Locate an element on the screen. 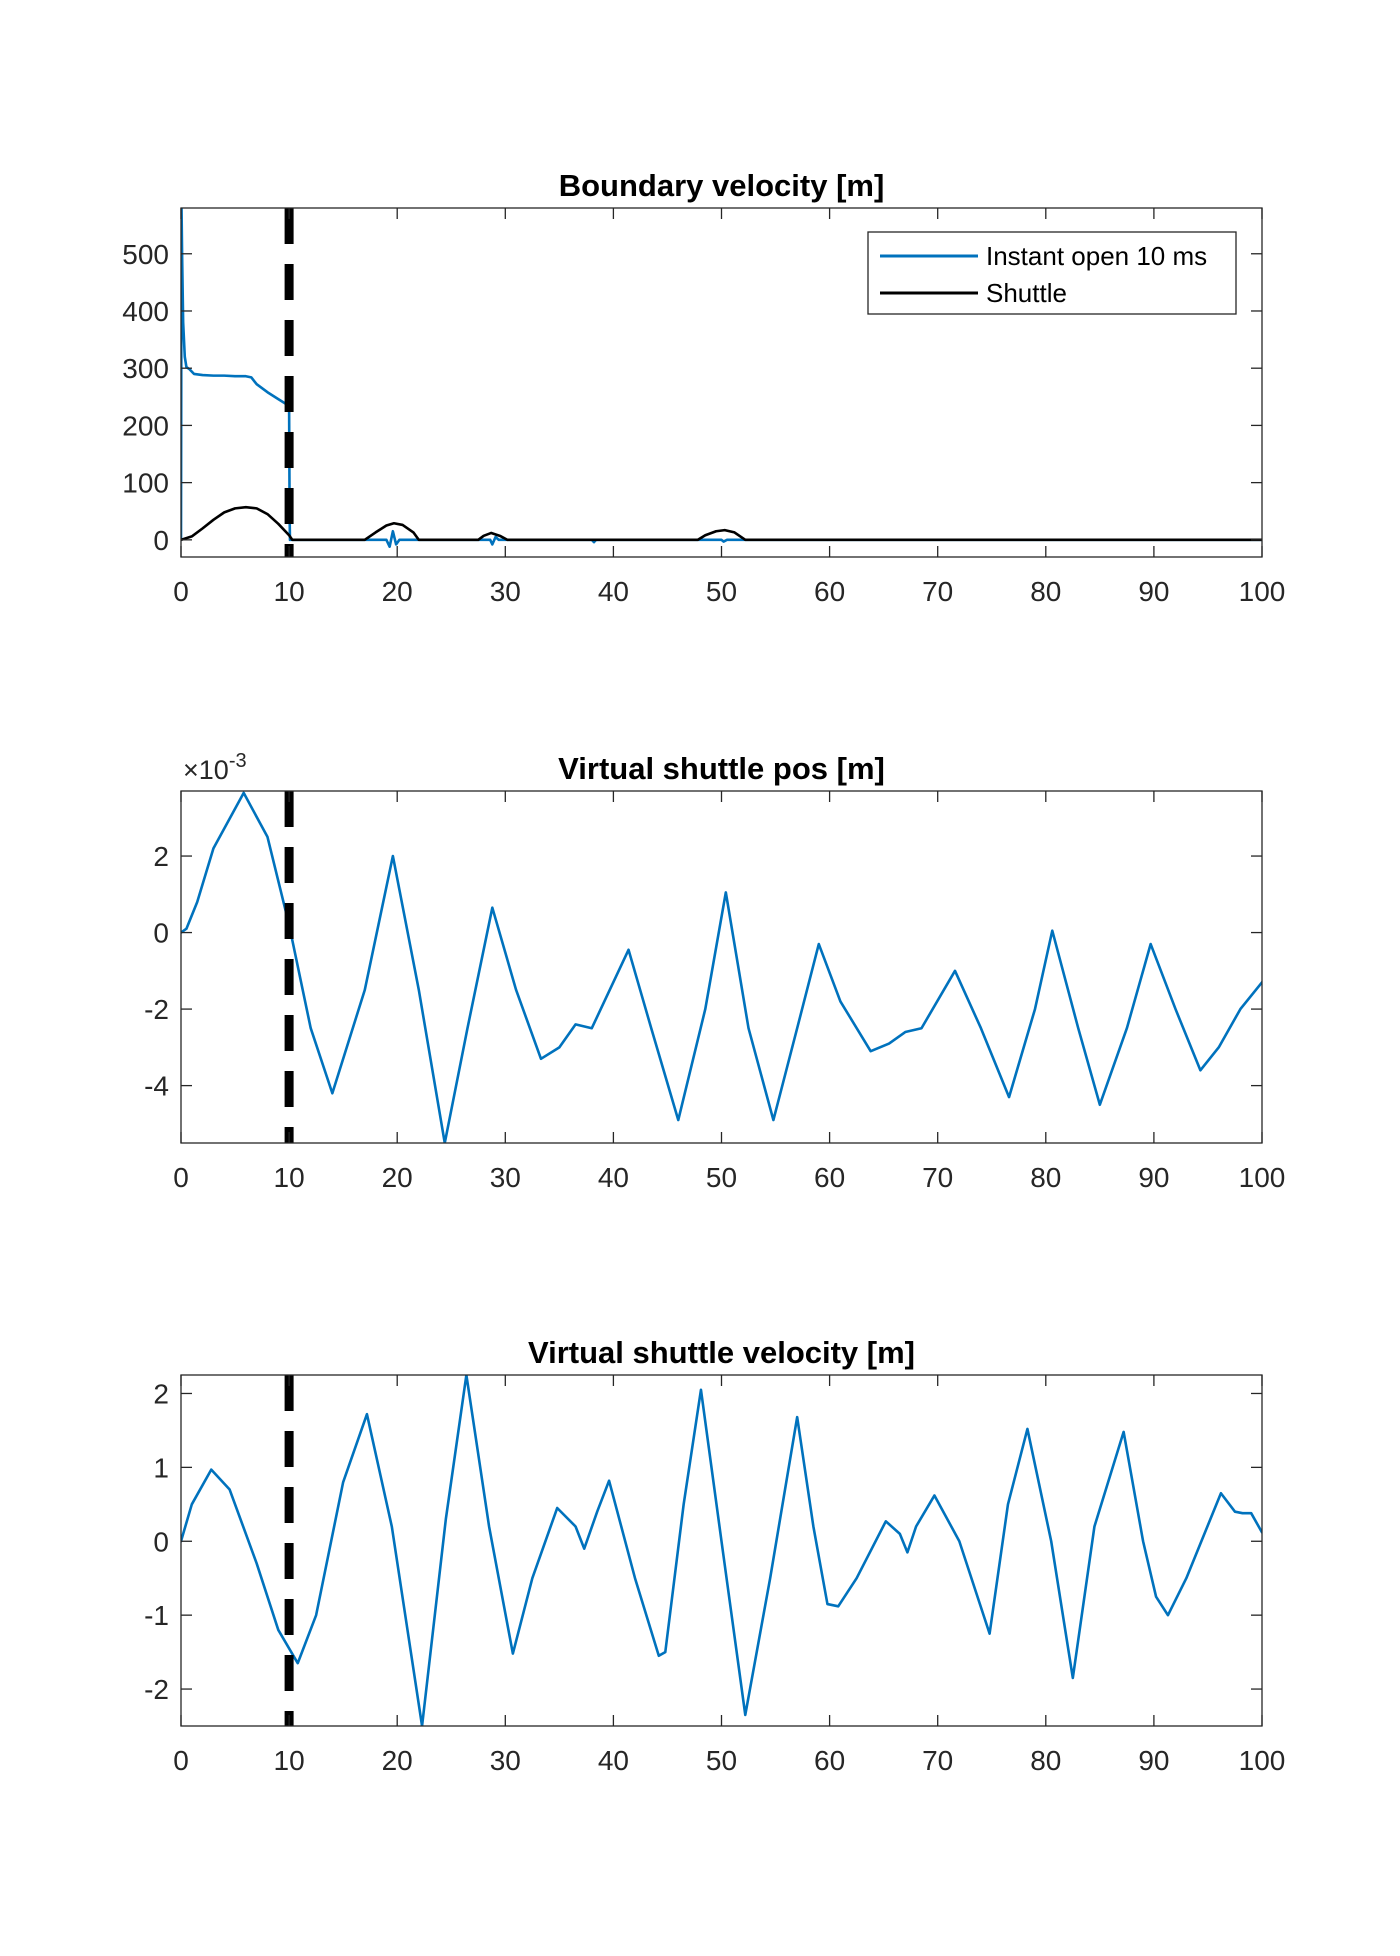 The width and height of the screenshot is (1400, 1956). series-line-instant-open-10-ms is located at coordinates (721, 378).